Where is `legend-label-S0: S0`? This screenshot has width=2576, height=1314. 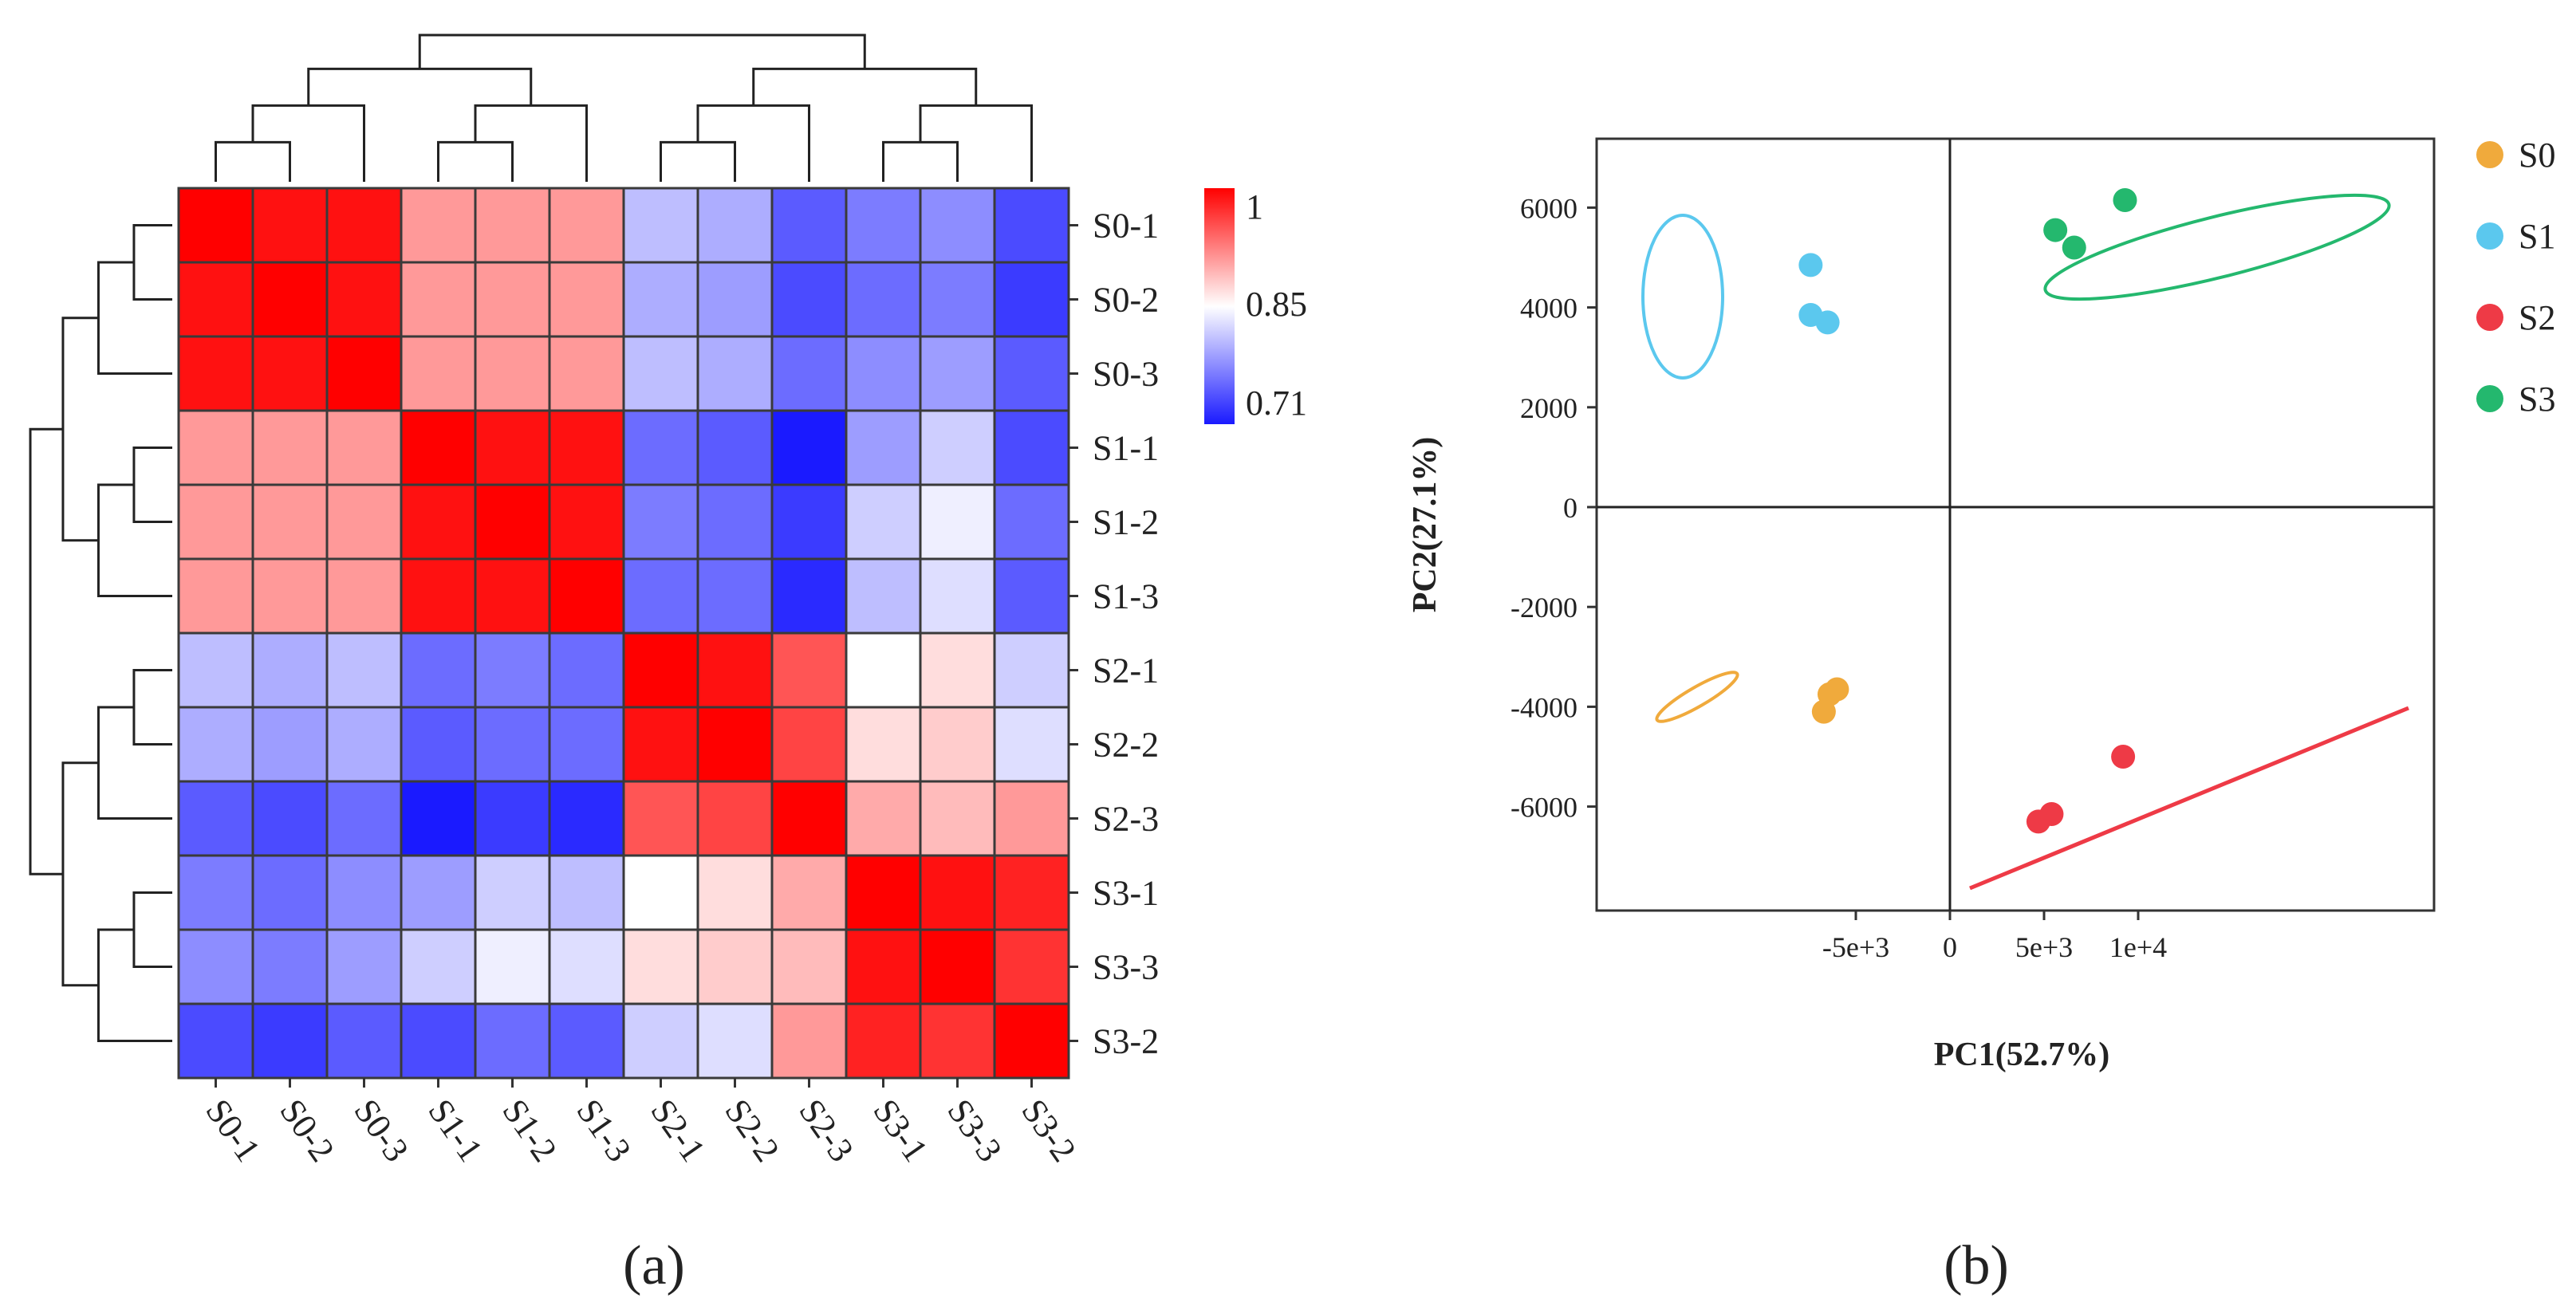
legend-label-S0: S0 is located at coordinates (2537, 155).